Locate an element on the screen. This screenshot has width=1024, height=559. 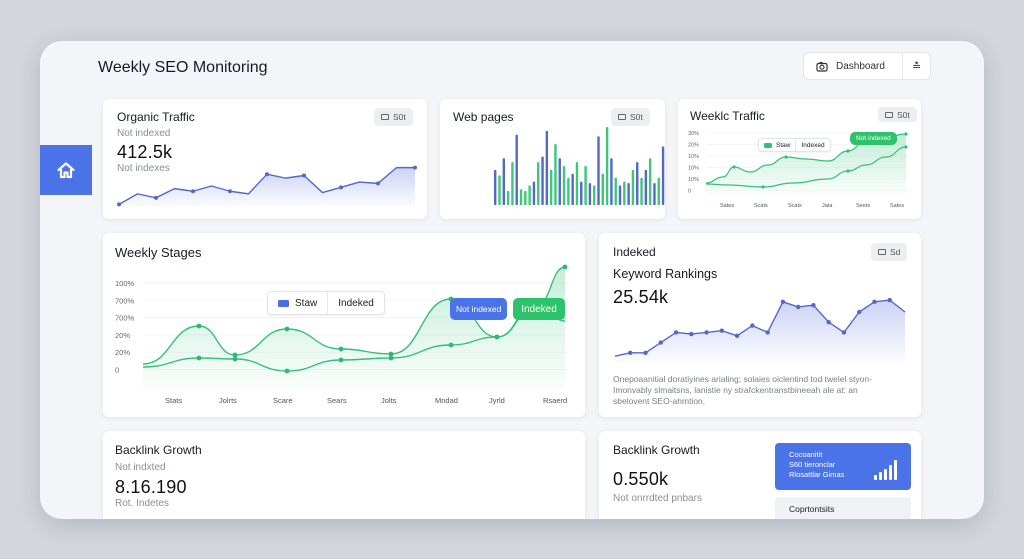
sliders-icon: ≛ is located at coordinates (917, 66).